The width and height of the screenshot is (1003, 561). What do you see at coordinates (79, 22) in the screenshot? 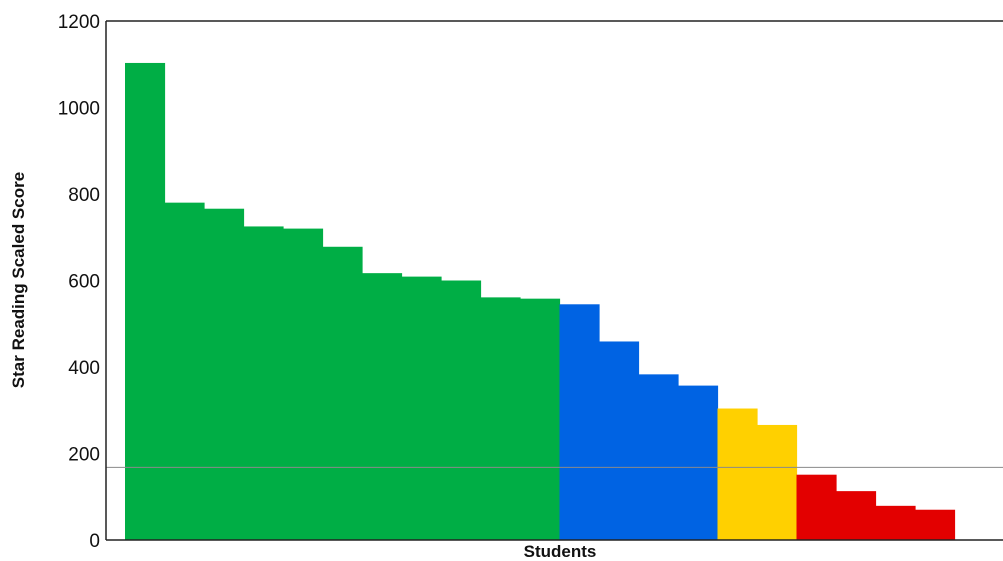
I see `y-tick-label: 1200` at bounding box center [79, 22].